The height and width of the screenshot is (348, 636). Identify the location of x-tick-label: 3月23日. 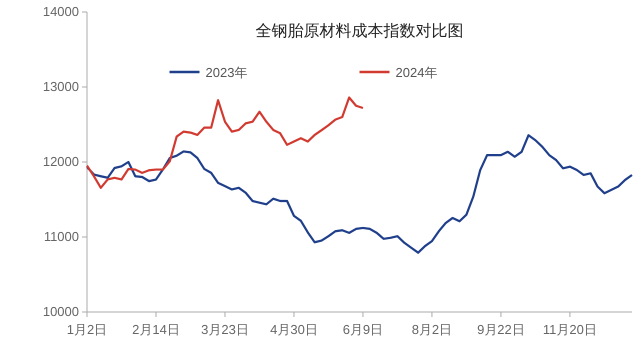
(225, 329).